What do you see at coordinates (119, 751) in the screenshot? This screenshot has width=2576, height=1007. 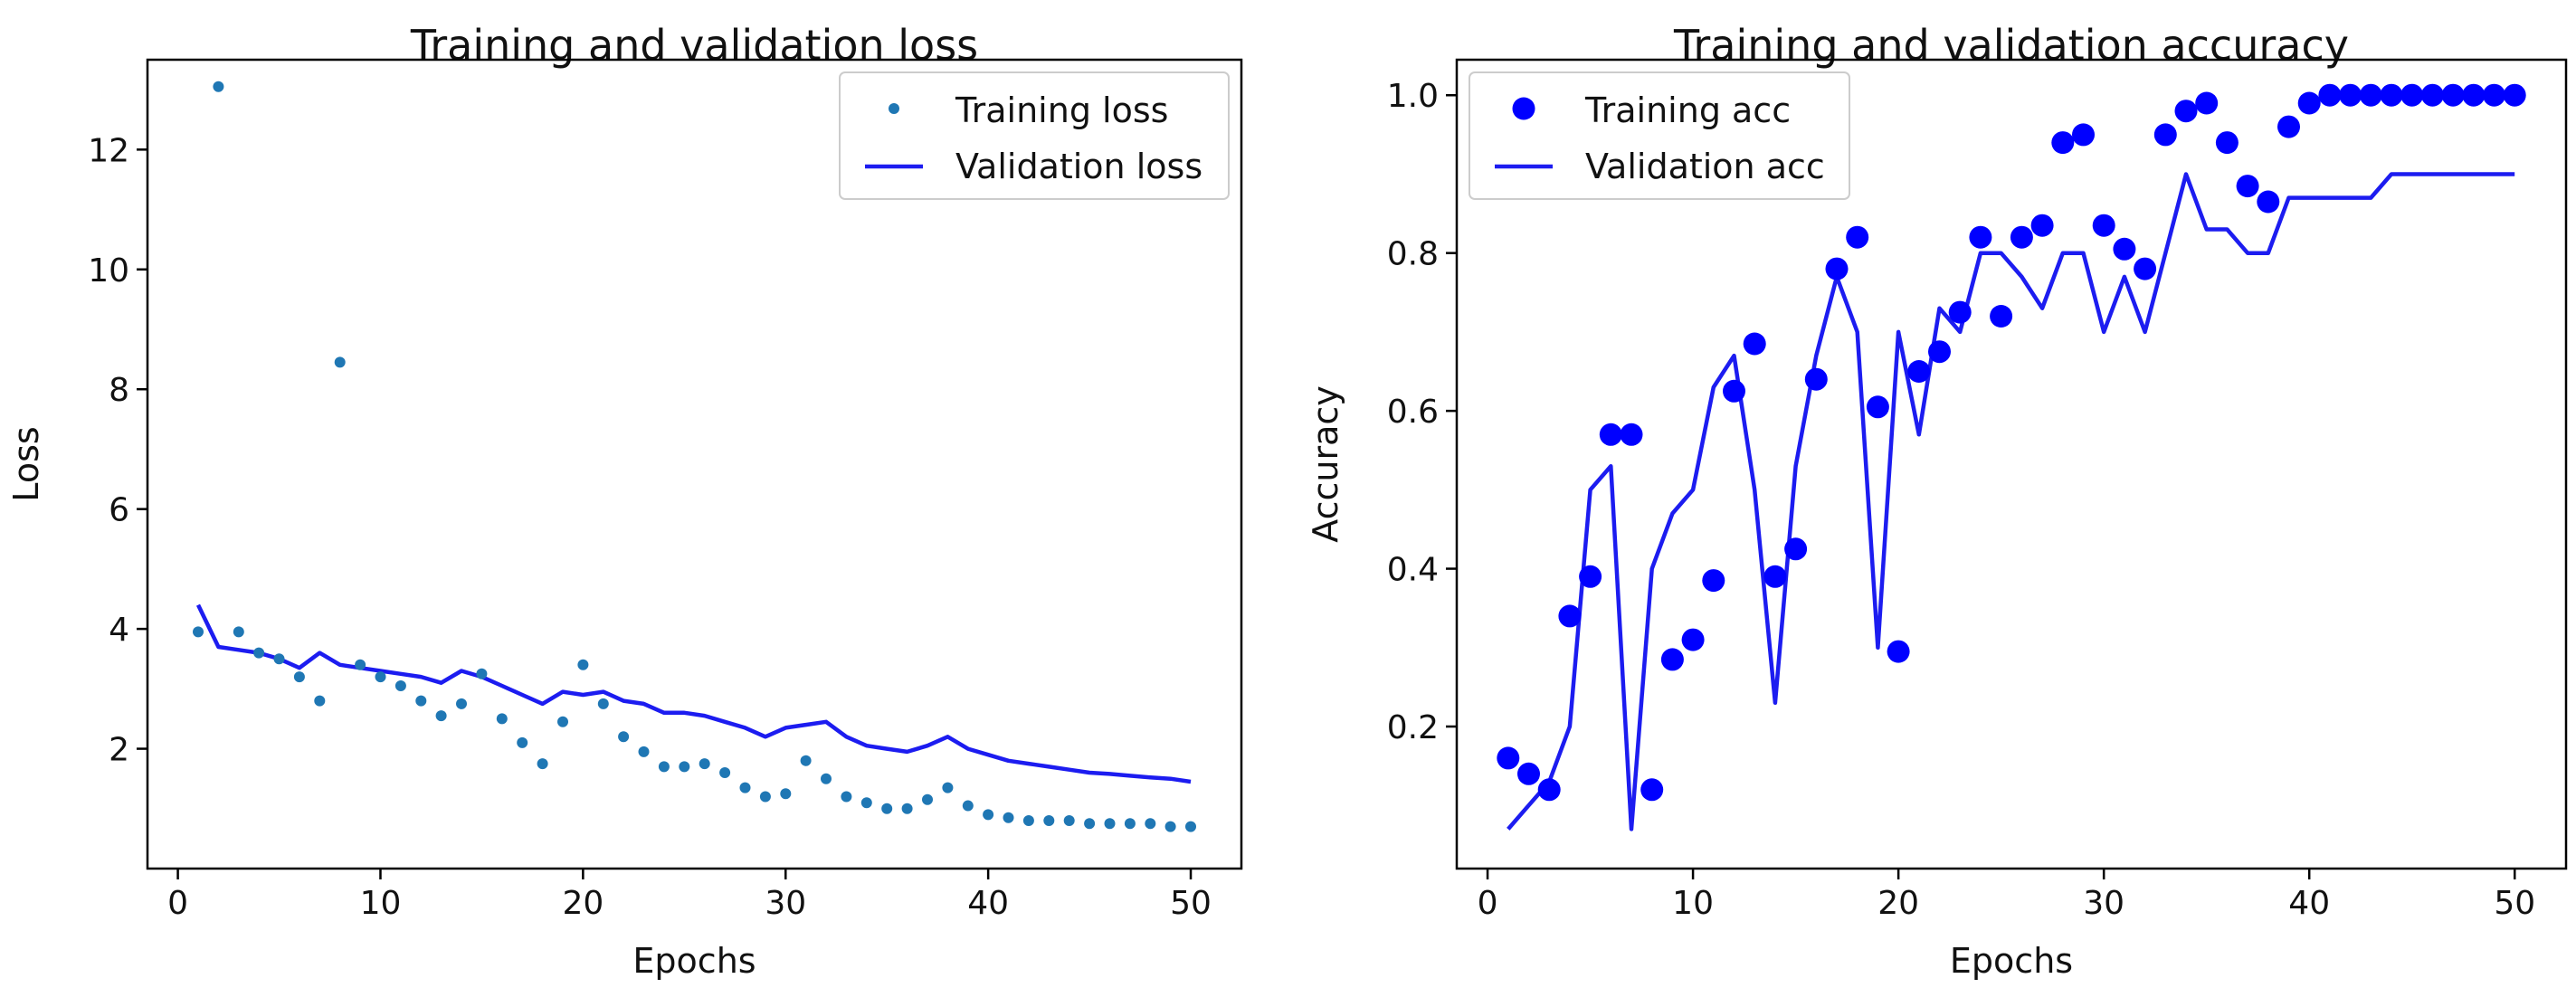 I see `loss-chart-y-tick-label: 2` at bounding box center [119, 751].